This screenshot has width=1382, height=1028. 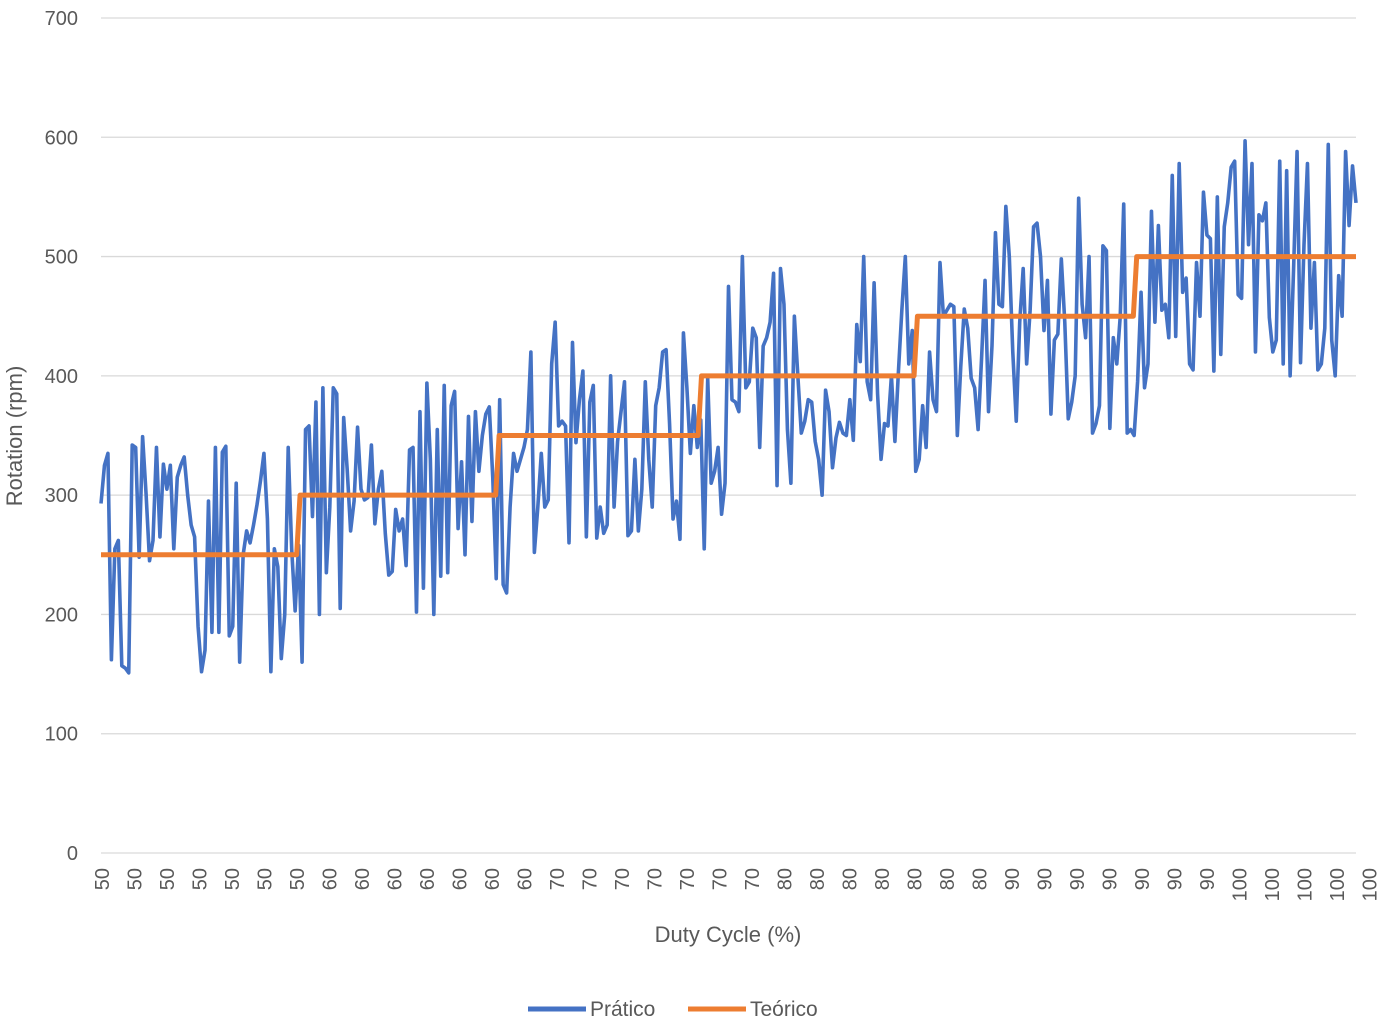 I want to click on x-axis-title: Duty Cycle (%), so click(x=728, y=934).